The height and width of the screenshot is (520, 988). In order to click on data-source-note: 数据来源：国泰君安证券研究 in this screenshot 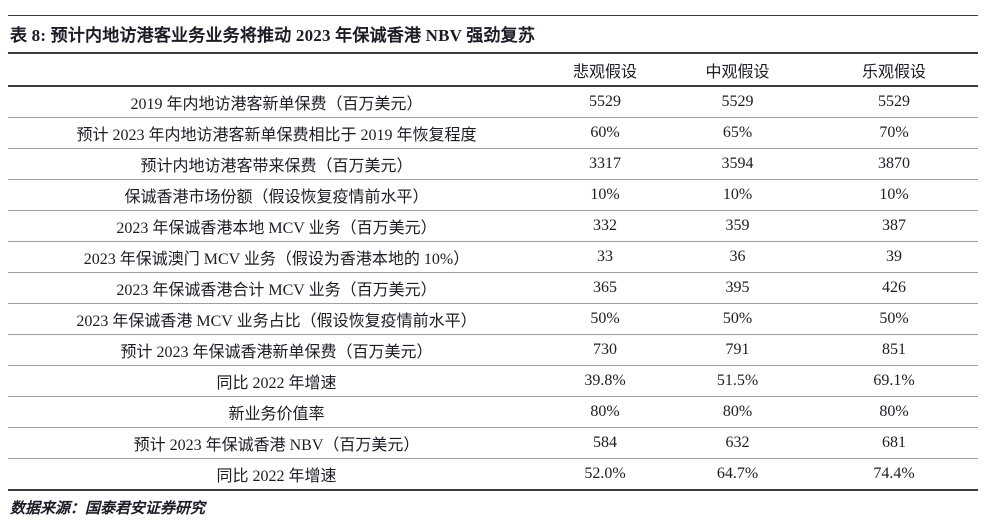, I will do `click(108, 509)`.